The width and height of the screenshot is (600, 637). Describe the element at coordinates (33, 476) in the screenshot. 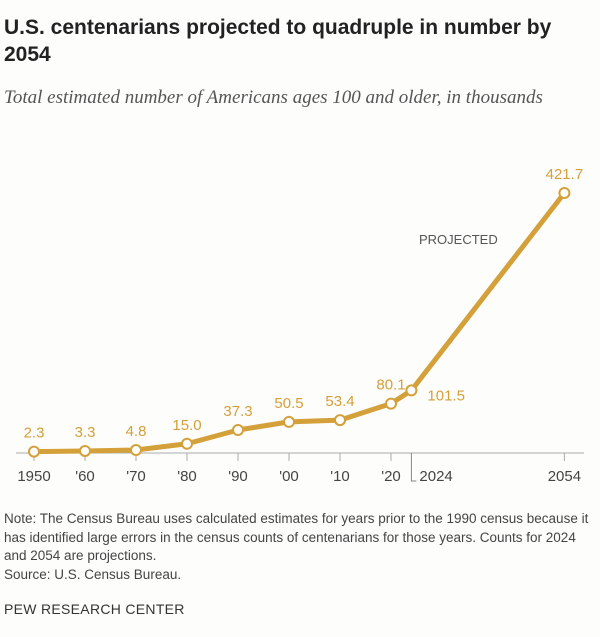

I see `x-tick-label: 1950` at that location.